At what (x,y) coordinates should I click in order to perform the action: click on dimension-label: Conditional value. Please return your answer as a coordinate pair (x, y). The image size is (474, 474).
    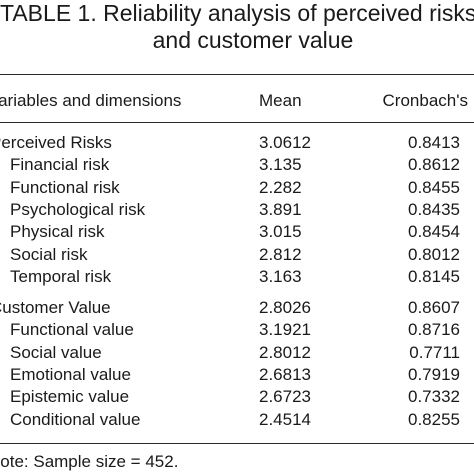
    Looking at the image, I should click on (75, 419).